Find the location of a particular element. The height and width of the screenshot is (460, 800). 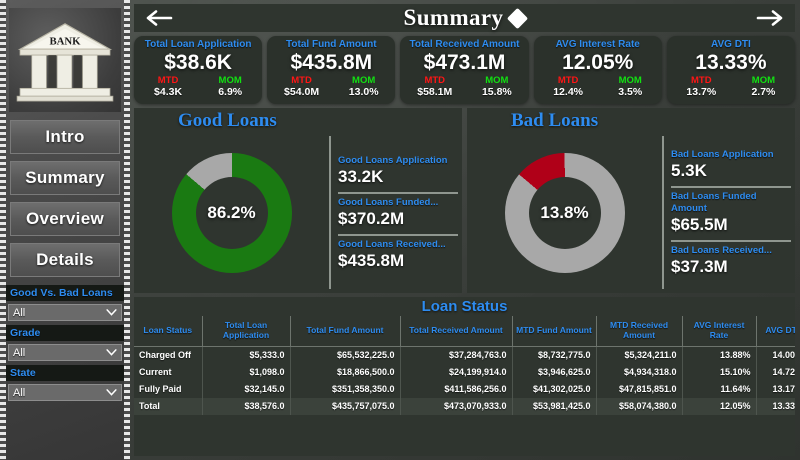

cell-interest: 12.05% is located at coordinates (719, 406).